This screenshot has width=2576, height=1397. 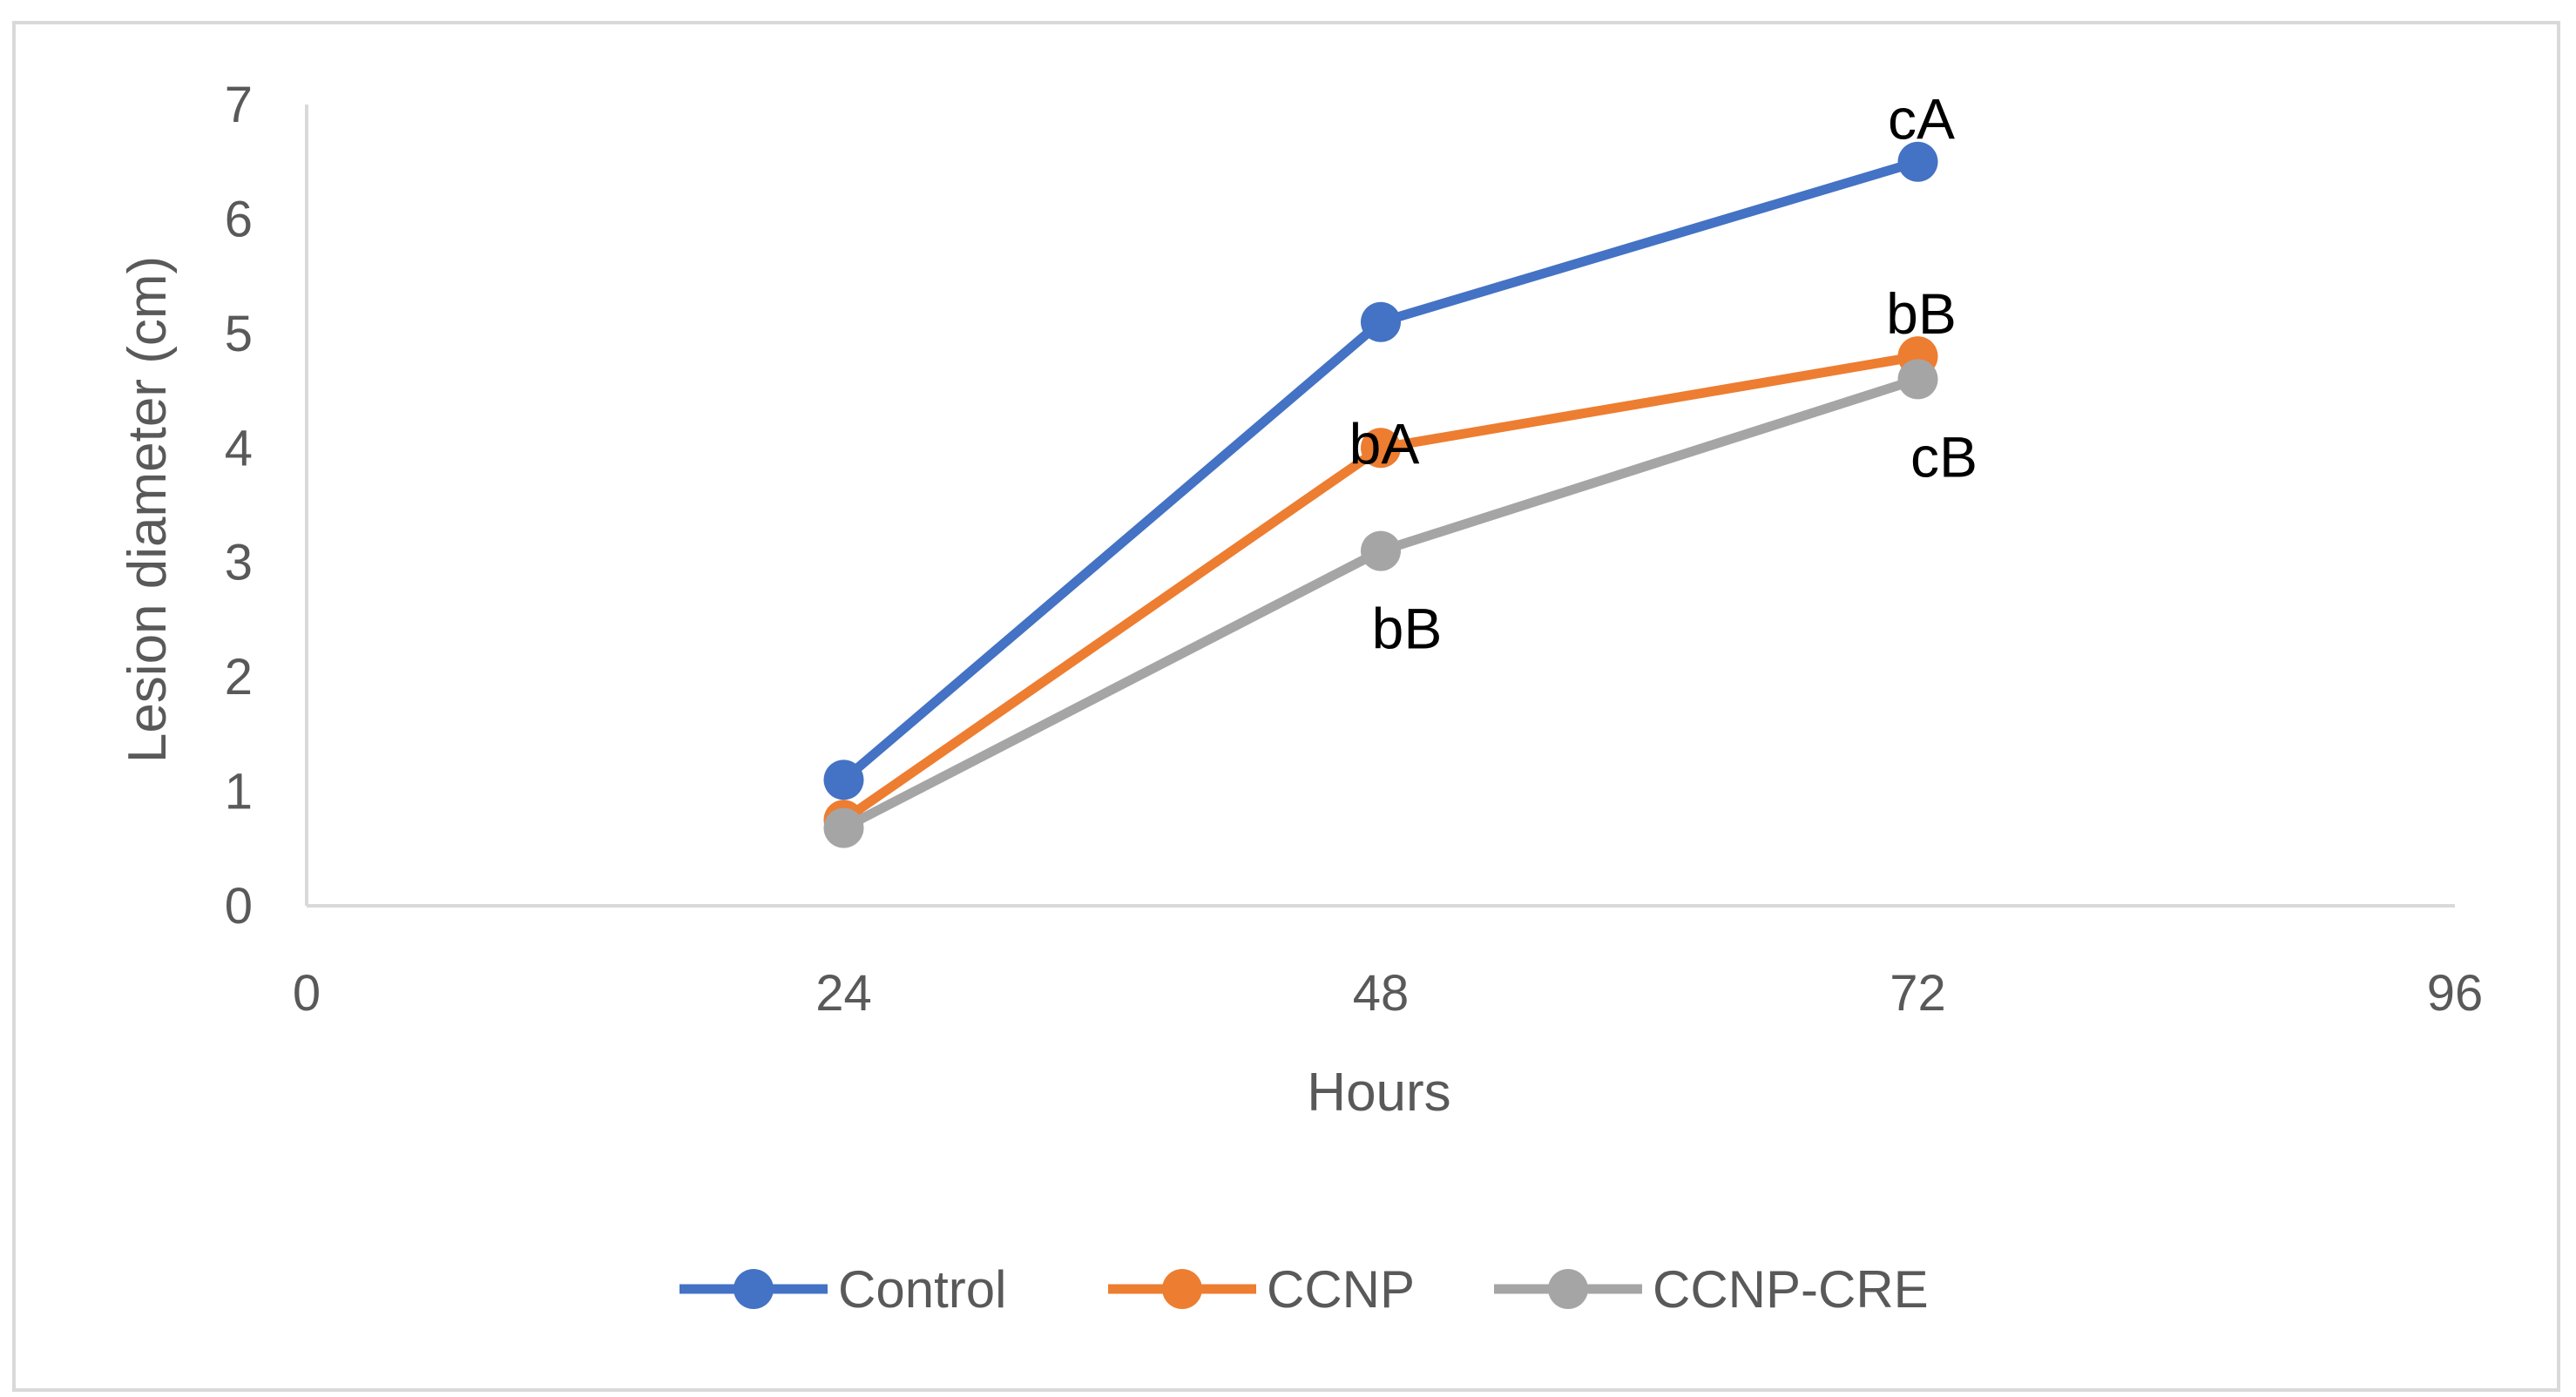 What do you see at coordinates (1378, 1093) in the screenshot?
I see `x-axis-title: Hours` at bounding box center [1378, 1093].